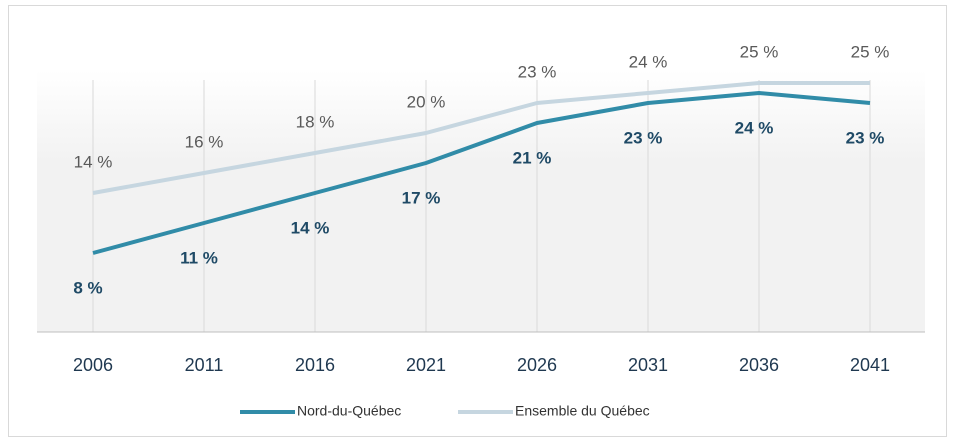  What do you see at coordinates (426, 101) in the screenshot?
I see `data-label: 20 %` at bounding box center [426, 101].